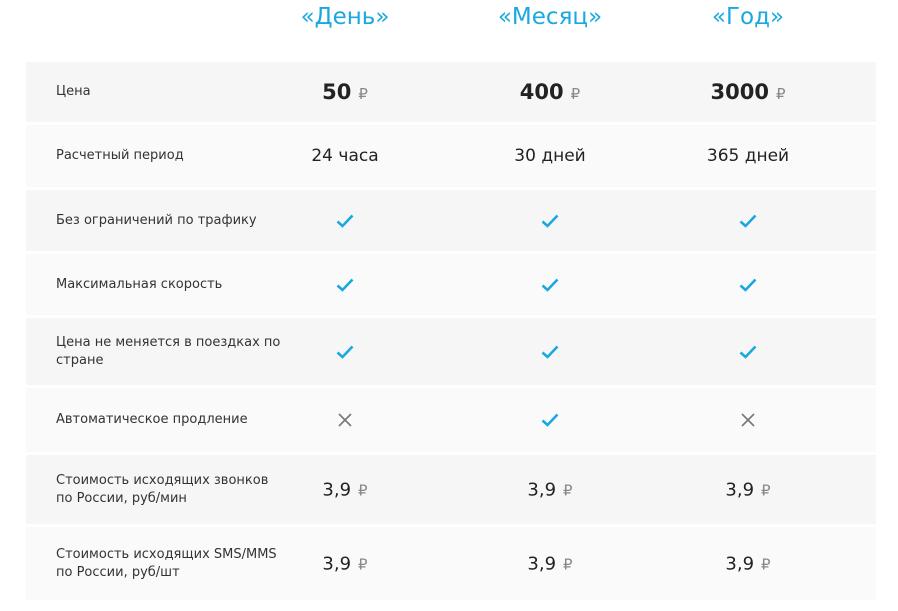  I want to click on table-row: Цена не меняется в поездках по стране, so click(451, 351).